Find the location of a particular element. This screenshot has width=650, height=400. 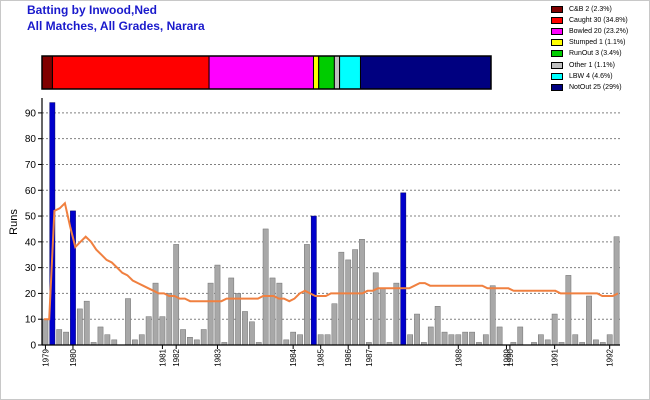

chart-subtitle: All Matches, All Grades, Narara is located at coordinates (116, 26).